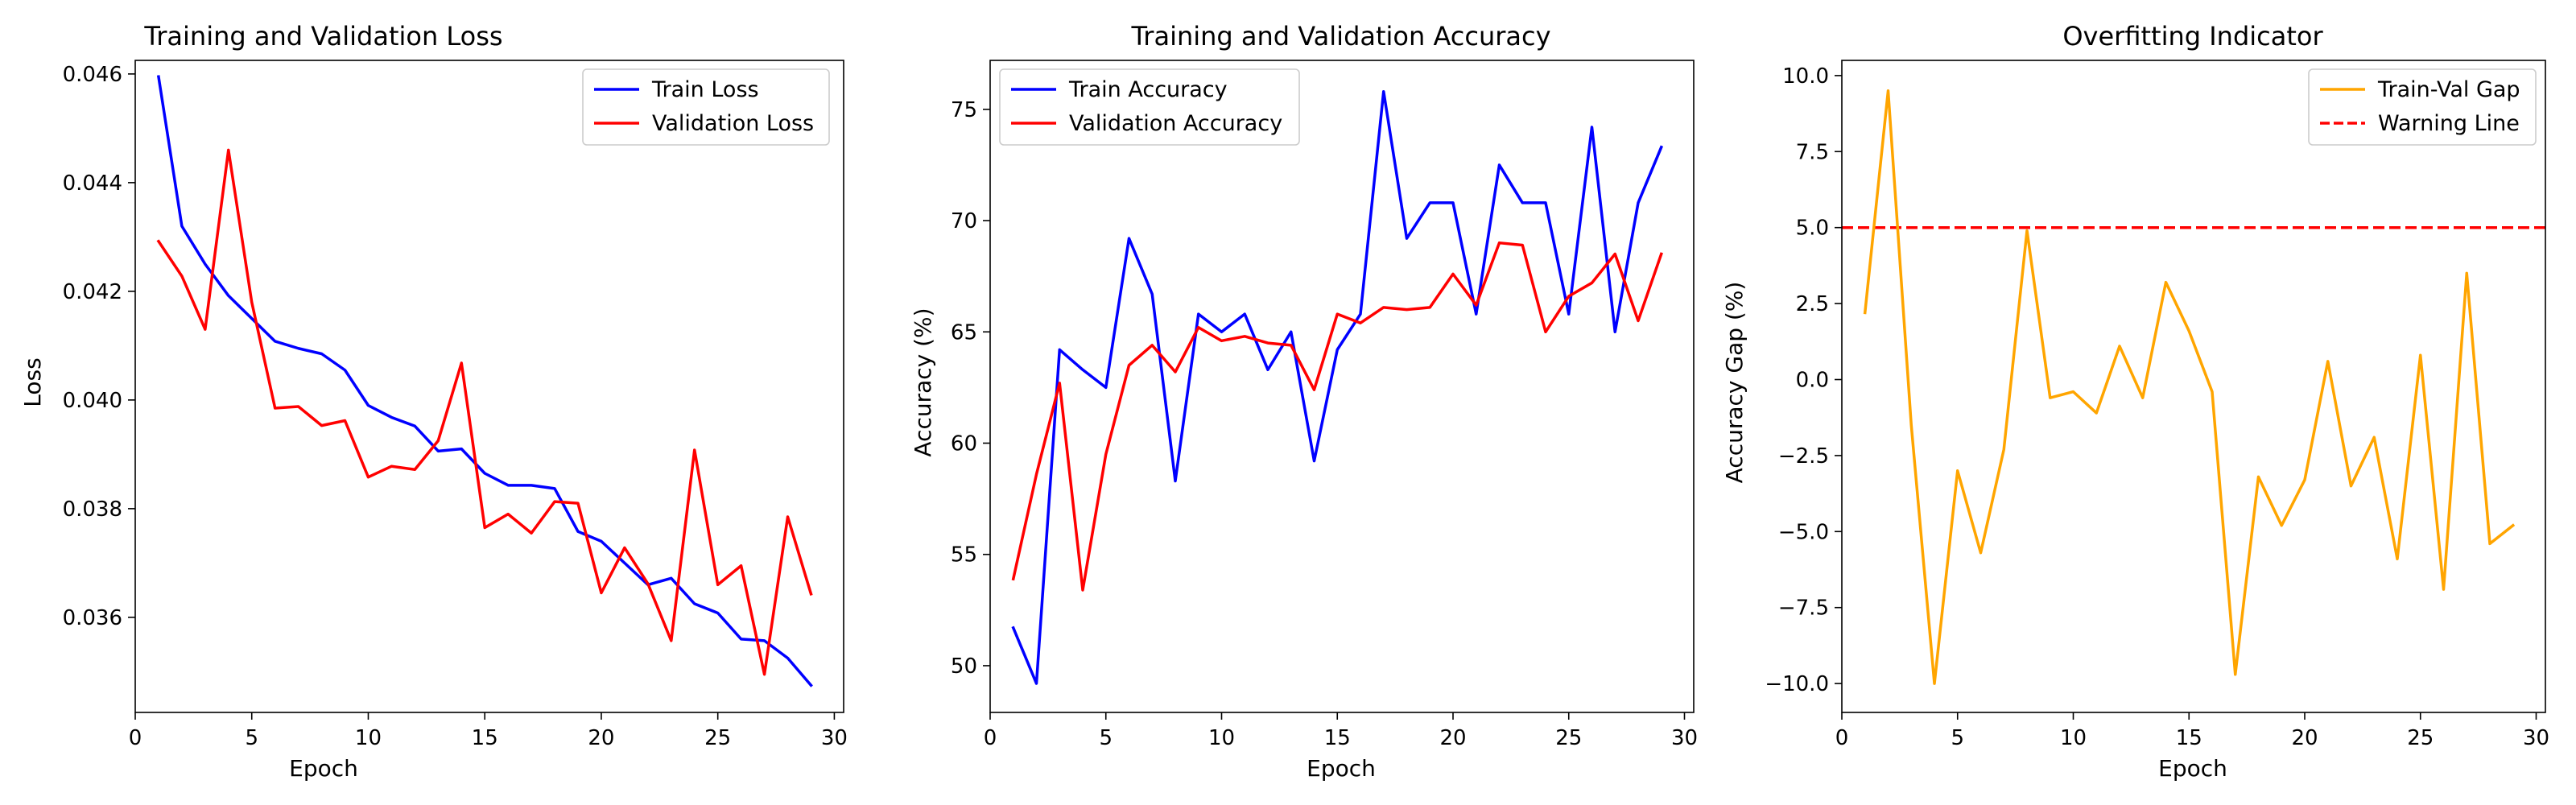 This screenshot has height=805, width=2576. I want to click on legend-label-train-accuracy: Train Accuracy, so click(1148, 89).